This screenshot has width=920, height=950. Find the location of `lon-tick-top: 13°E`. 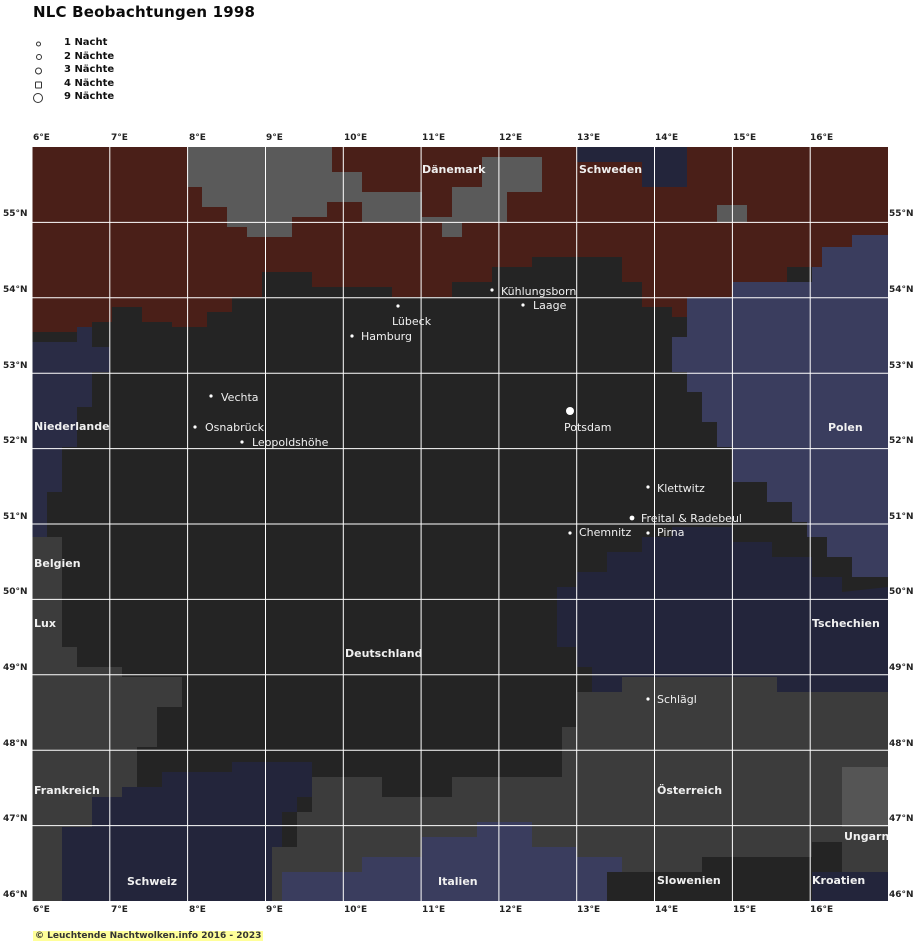

lon-tick-top: 13°E is located at coordinates (589, 138).